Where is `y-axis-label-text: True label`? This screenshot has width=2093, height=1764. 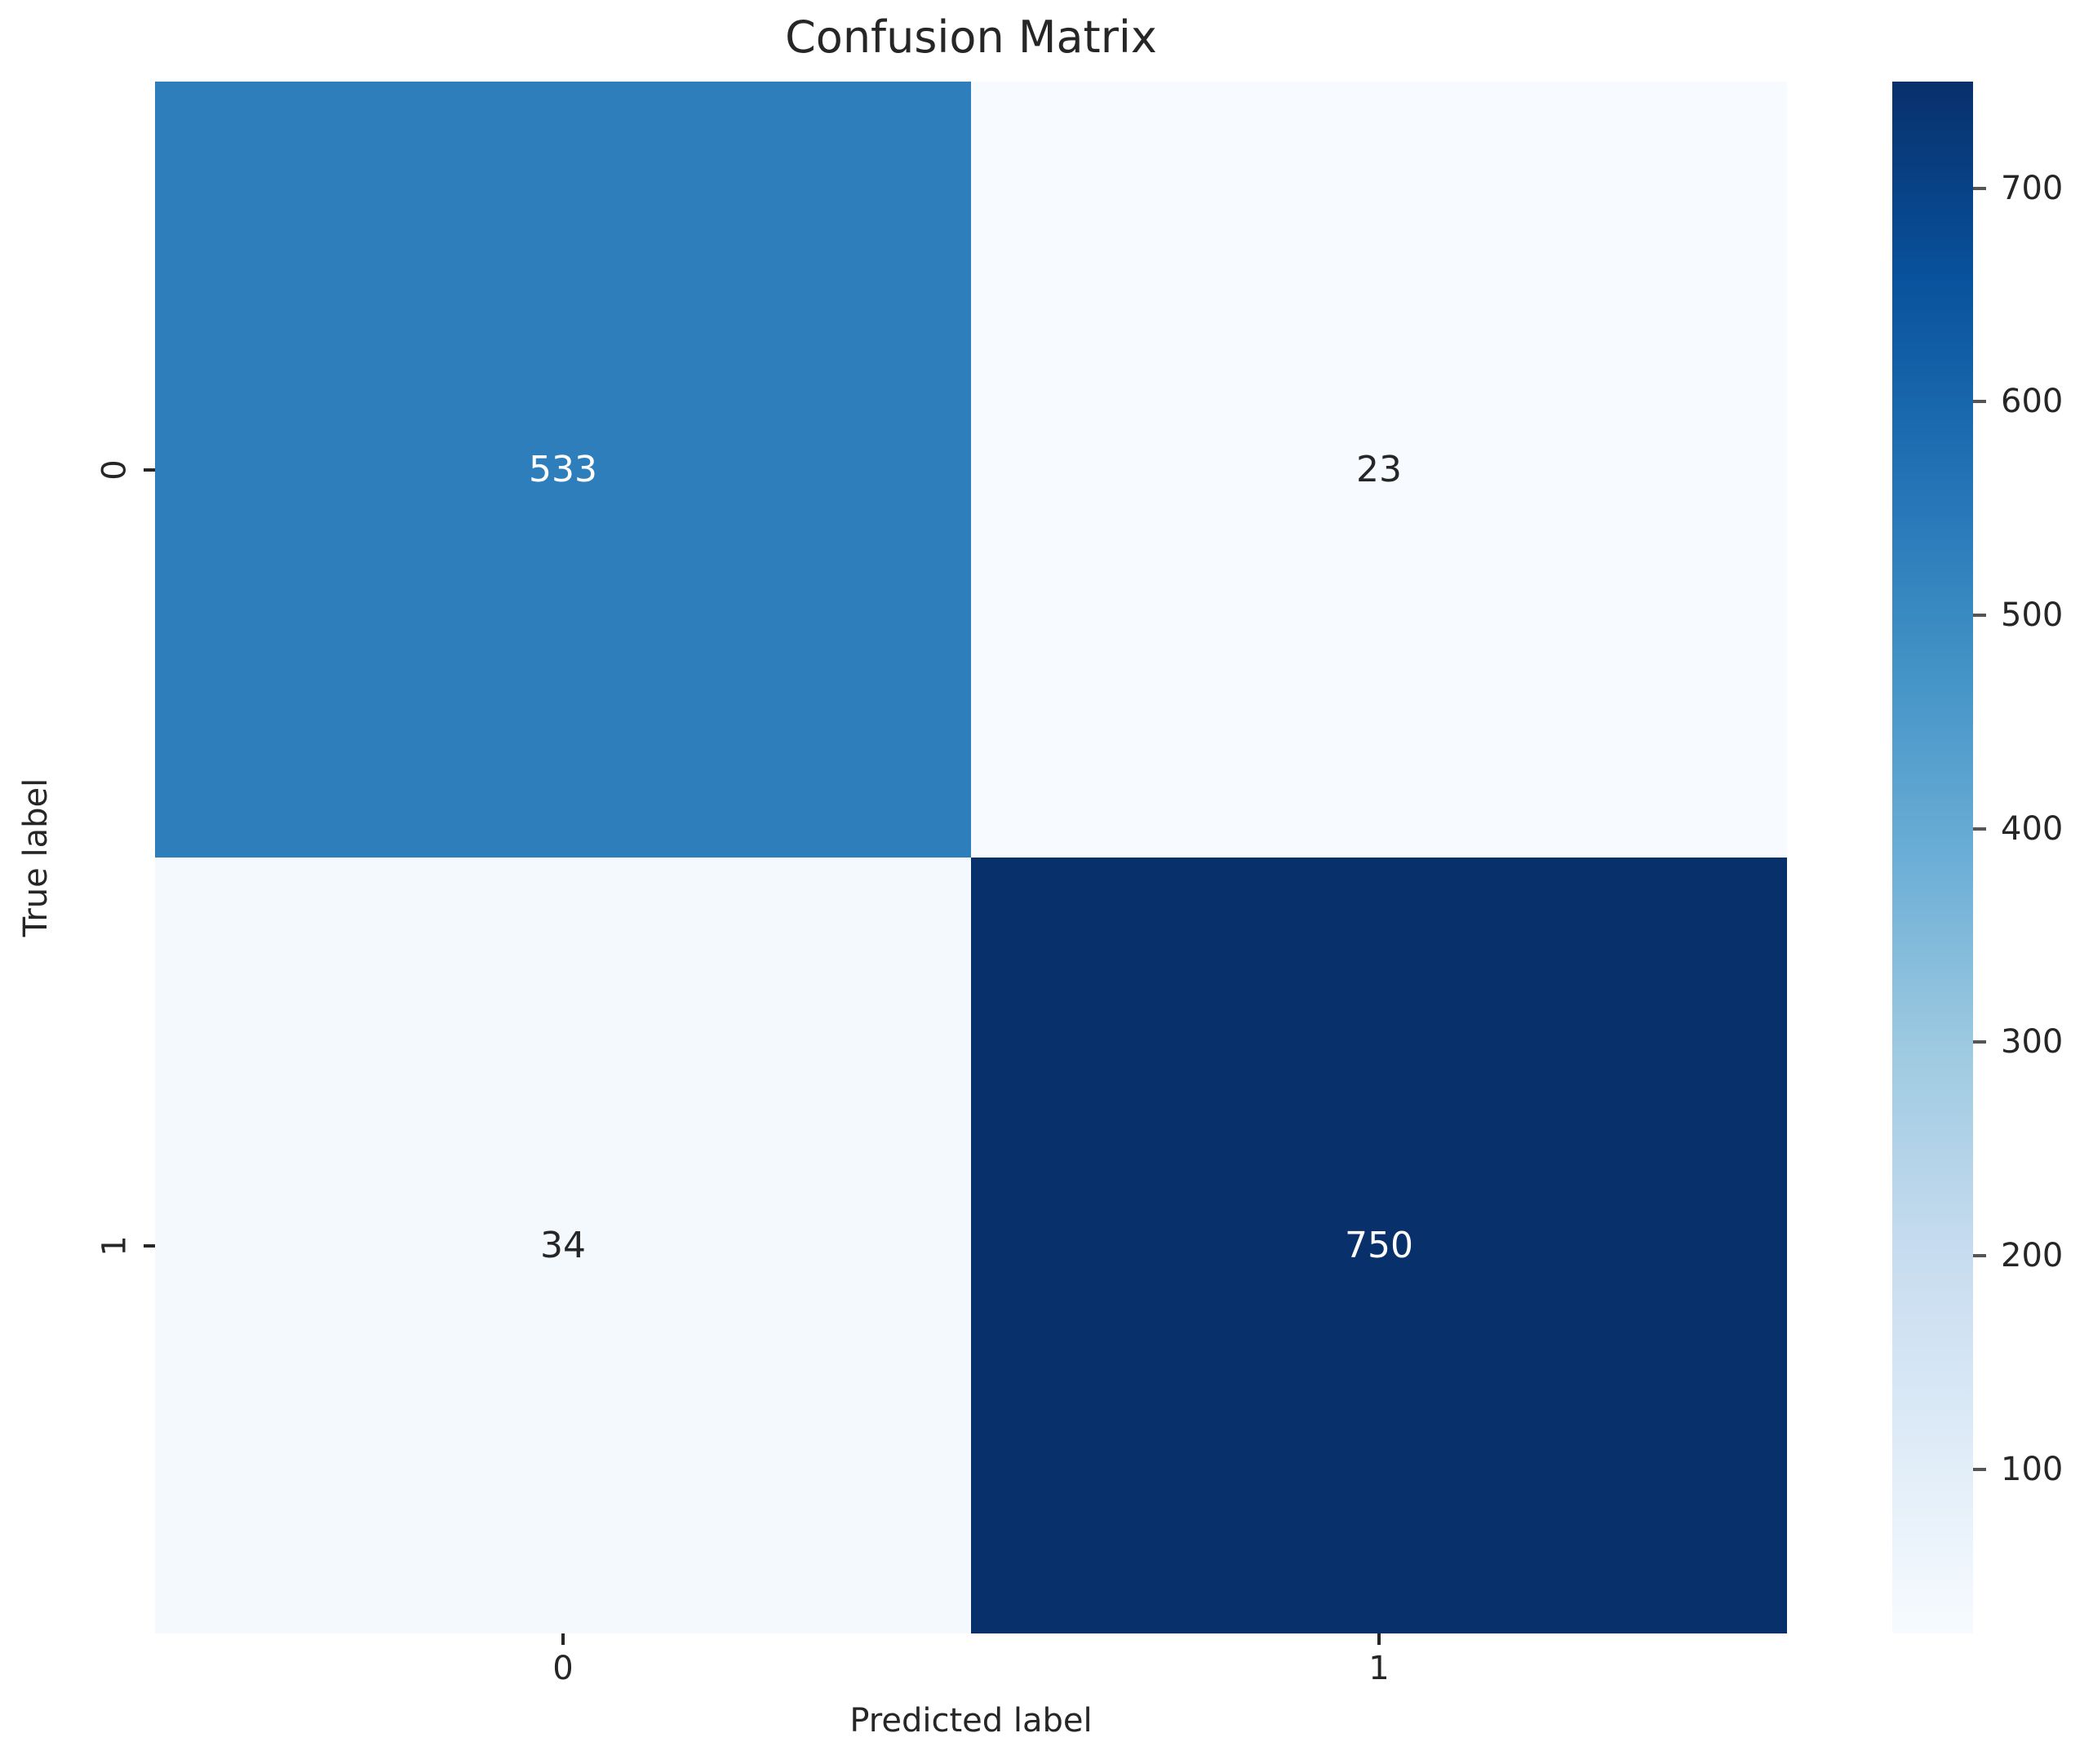 y-axis-label-text: True label is located at coordinates (36, 857).